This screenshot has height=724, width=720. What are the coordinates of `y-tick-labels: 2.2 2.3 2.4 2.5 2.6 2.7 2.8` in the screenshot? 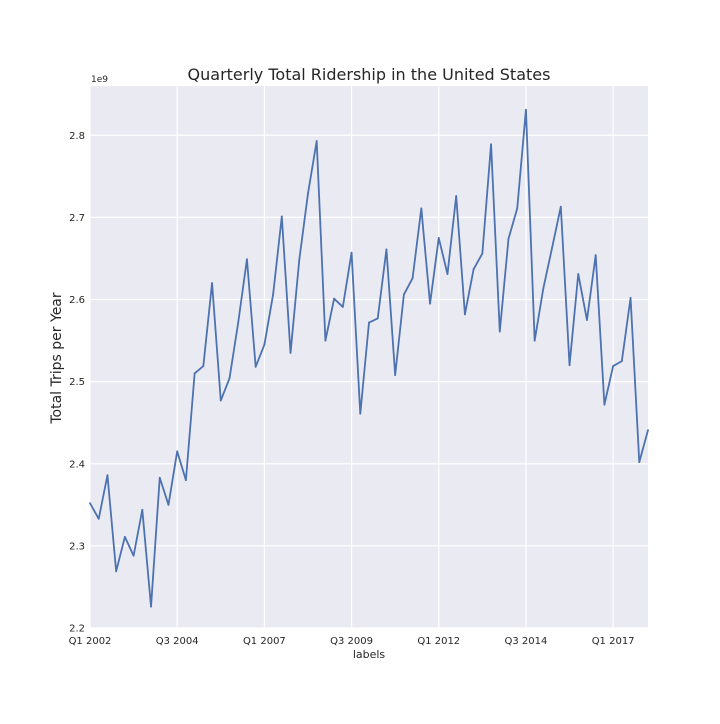 It's located at (77, 383).